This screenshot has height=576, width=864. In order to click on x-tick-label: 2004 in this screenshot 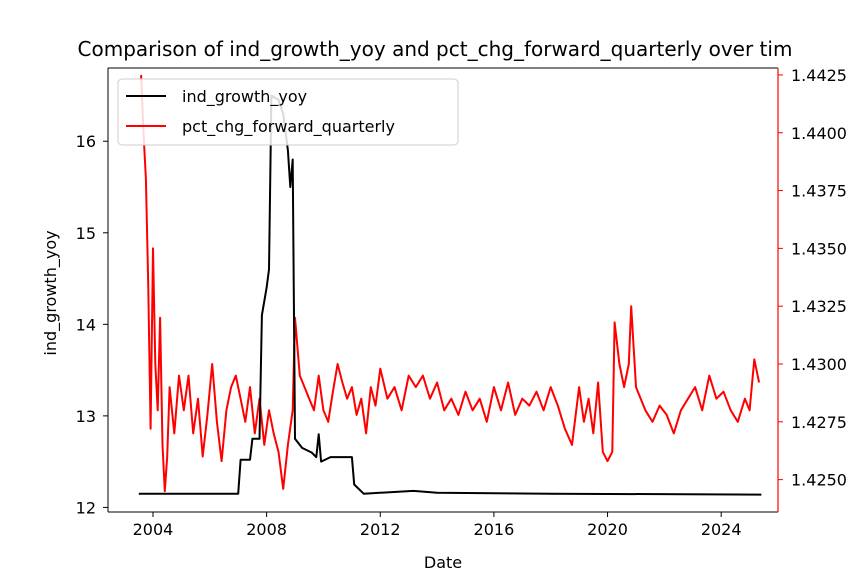, I will do `click(153, 529)`.